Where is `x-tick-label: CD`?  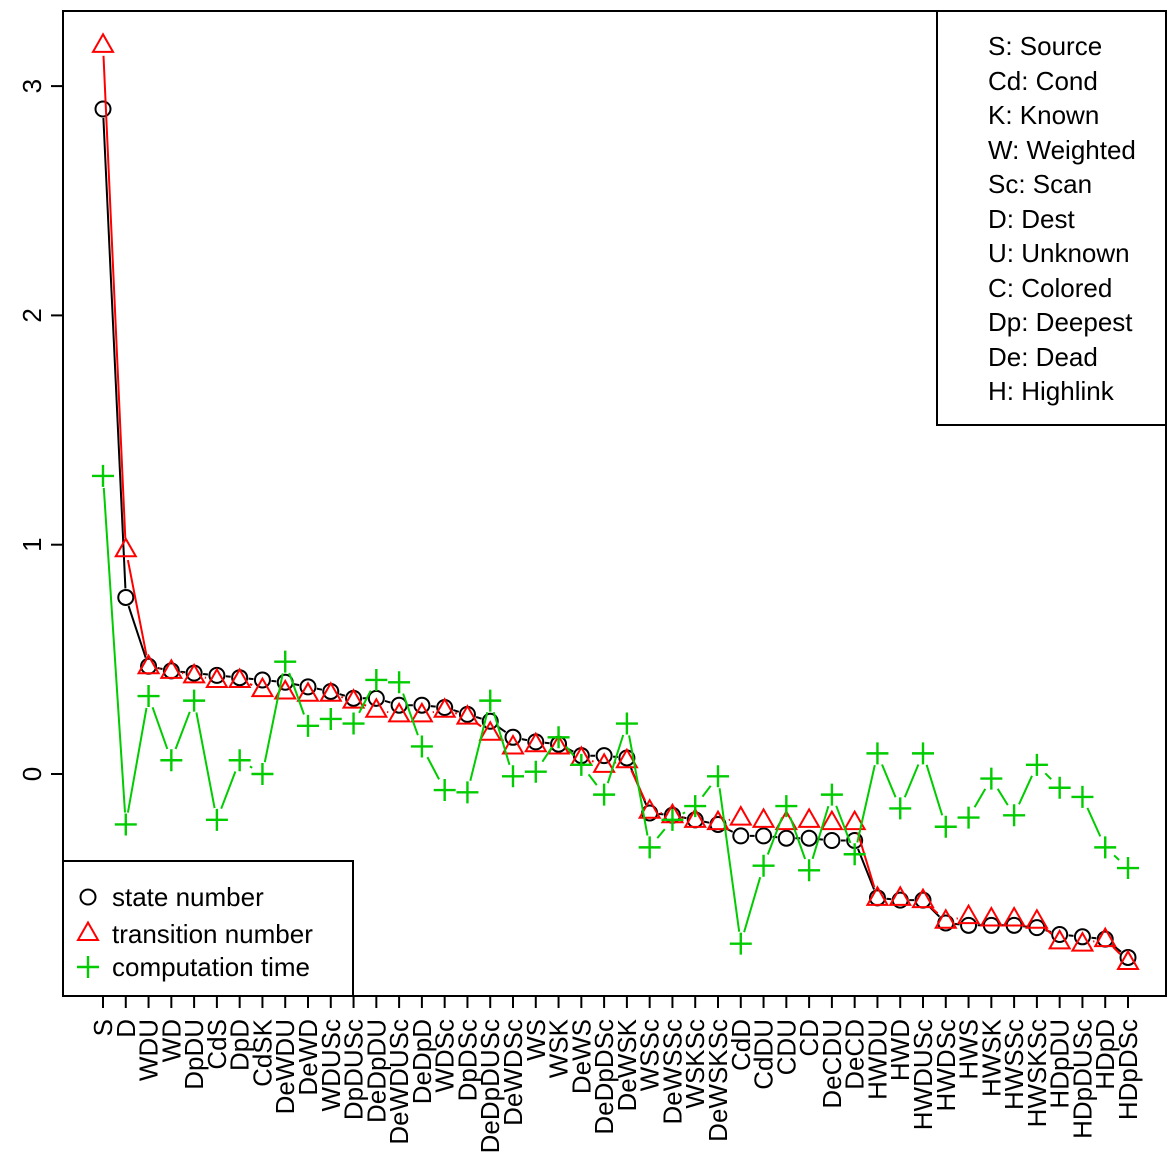 x-tick-label: CD is located at coordinates (809, 1038).